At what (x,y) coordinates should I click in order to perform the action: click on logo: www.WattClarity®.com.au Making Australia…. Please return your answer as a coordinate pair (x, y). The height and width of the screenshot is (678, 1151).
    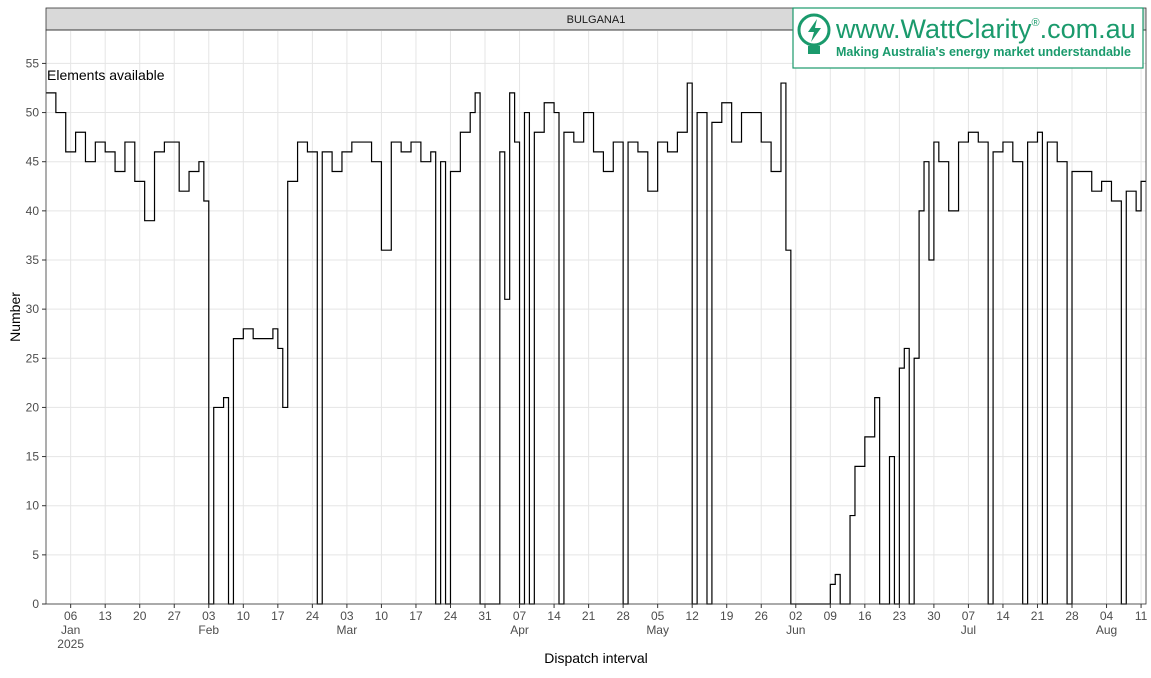
    Looking at the image, I should click on (968, 38).